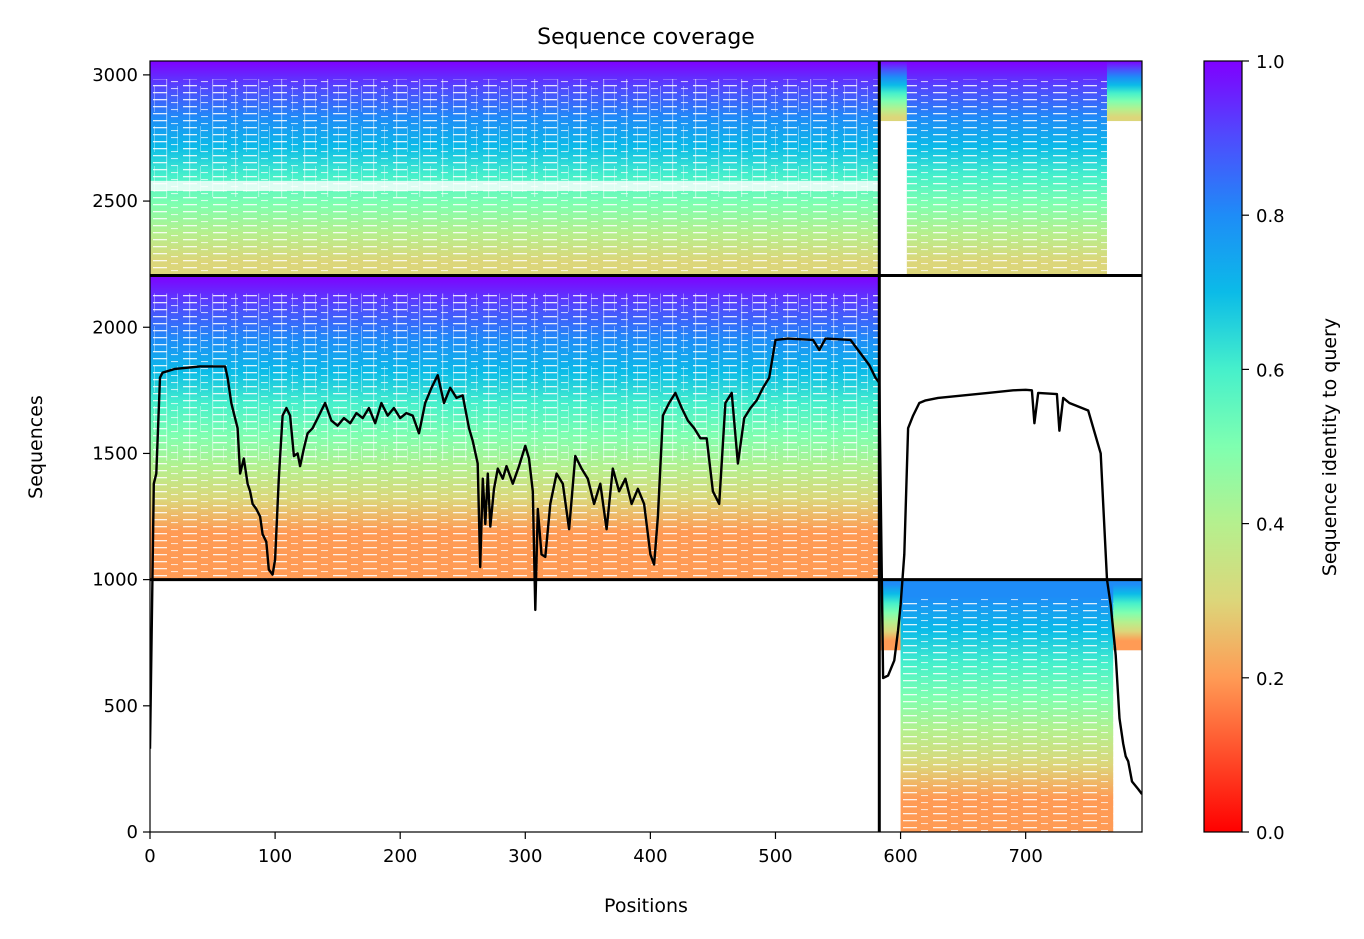 The width and height of the screenshot is (1364, 939). What do you see at coordinates (1263, 448) in the screenshot?
I see `colorbar-ticks: 0.0 0.2 0.4 0.6 0.8 1.0` at bounding box center [1263, 448].